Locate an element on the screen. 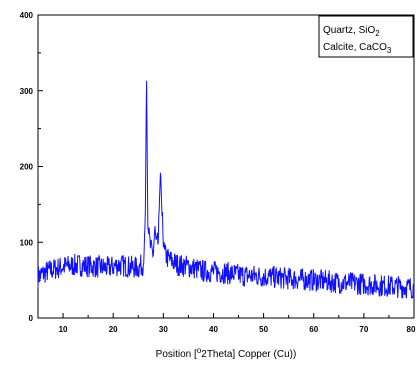 The image size is (417, 366). x-tick-label: 60 is located at coordinates (313, 329).